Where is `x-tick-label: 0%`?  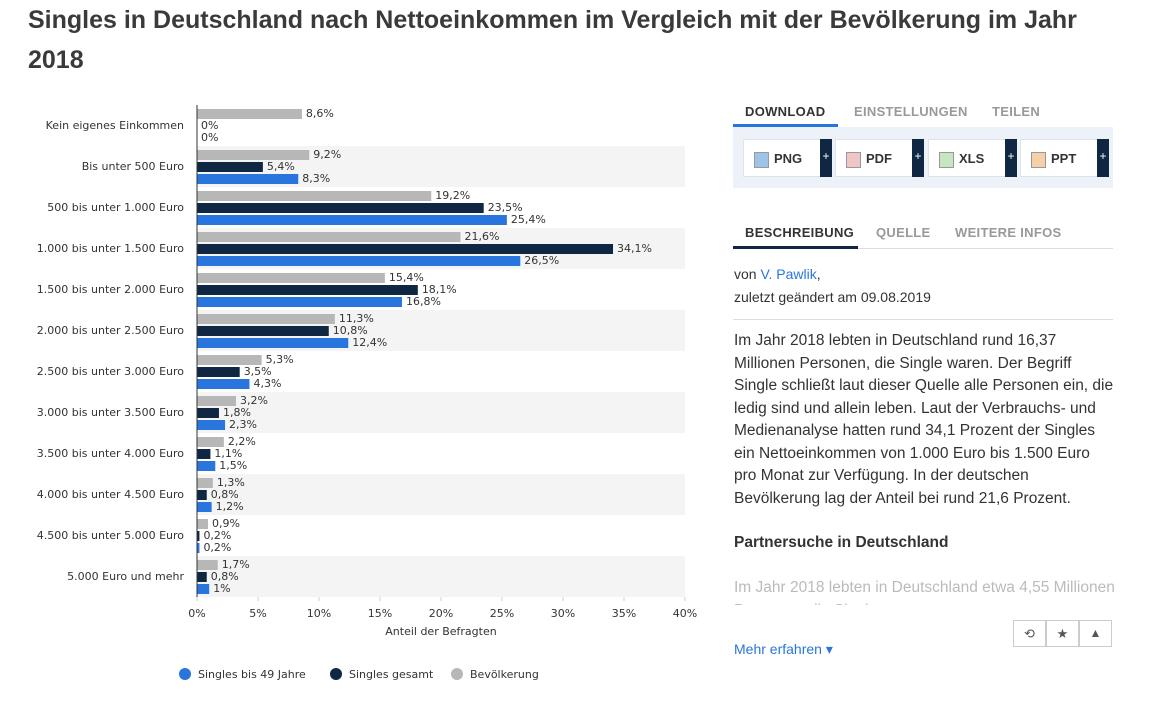 x-tick-label: 0% is located at coordinates (196, 613).